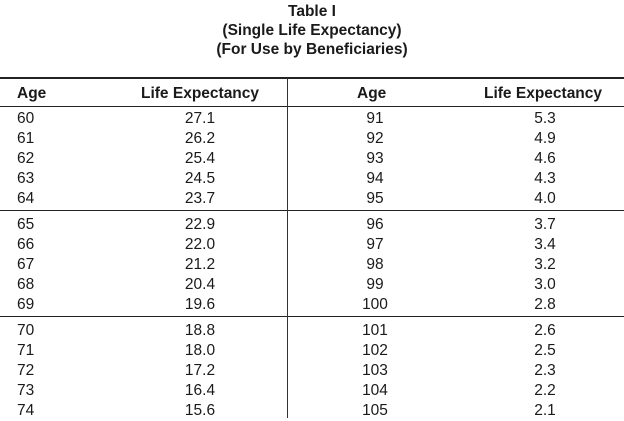  I want to click on table-usage-note: (For Use by Beneficiaries), so click(312, 49).